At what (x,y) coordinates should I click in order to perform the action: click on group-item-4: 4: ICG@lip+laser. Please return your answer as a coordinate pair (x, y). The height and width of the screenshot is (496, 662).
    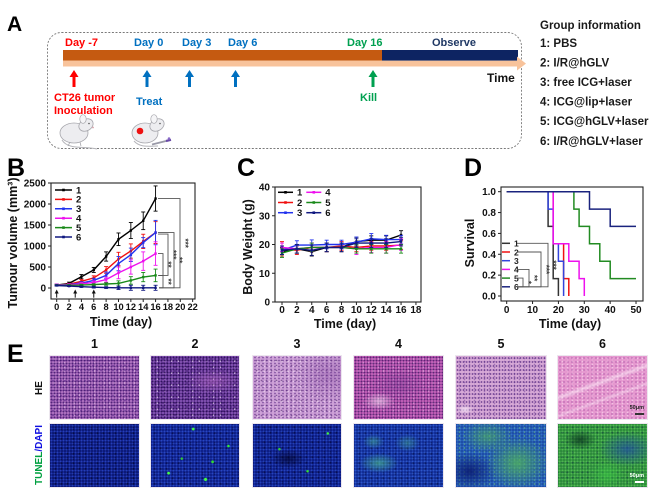
    Looking at the image, I should click on (586, 103).